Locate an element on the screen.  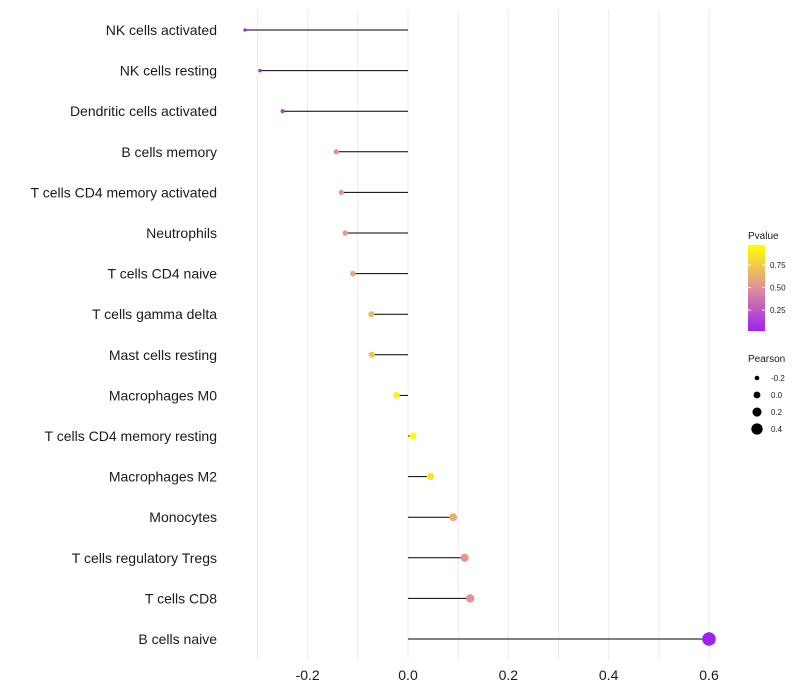
category-label: NK cells activated is located at coordinates (161, 30).